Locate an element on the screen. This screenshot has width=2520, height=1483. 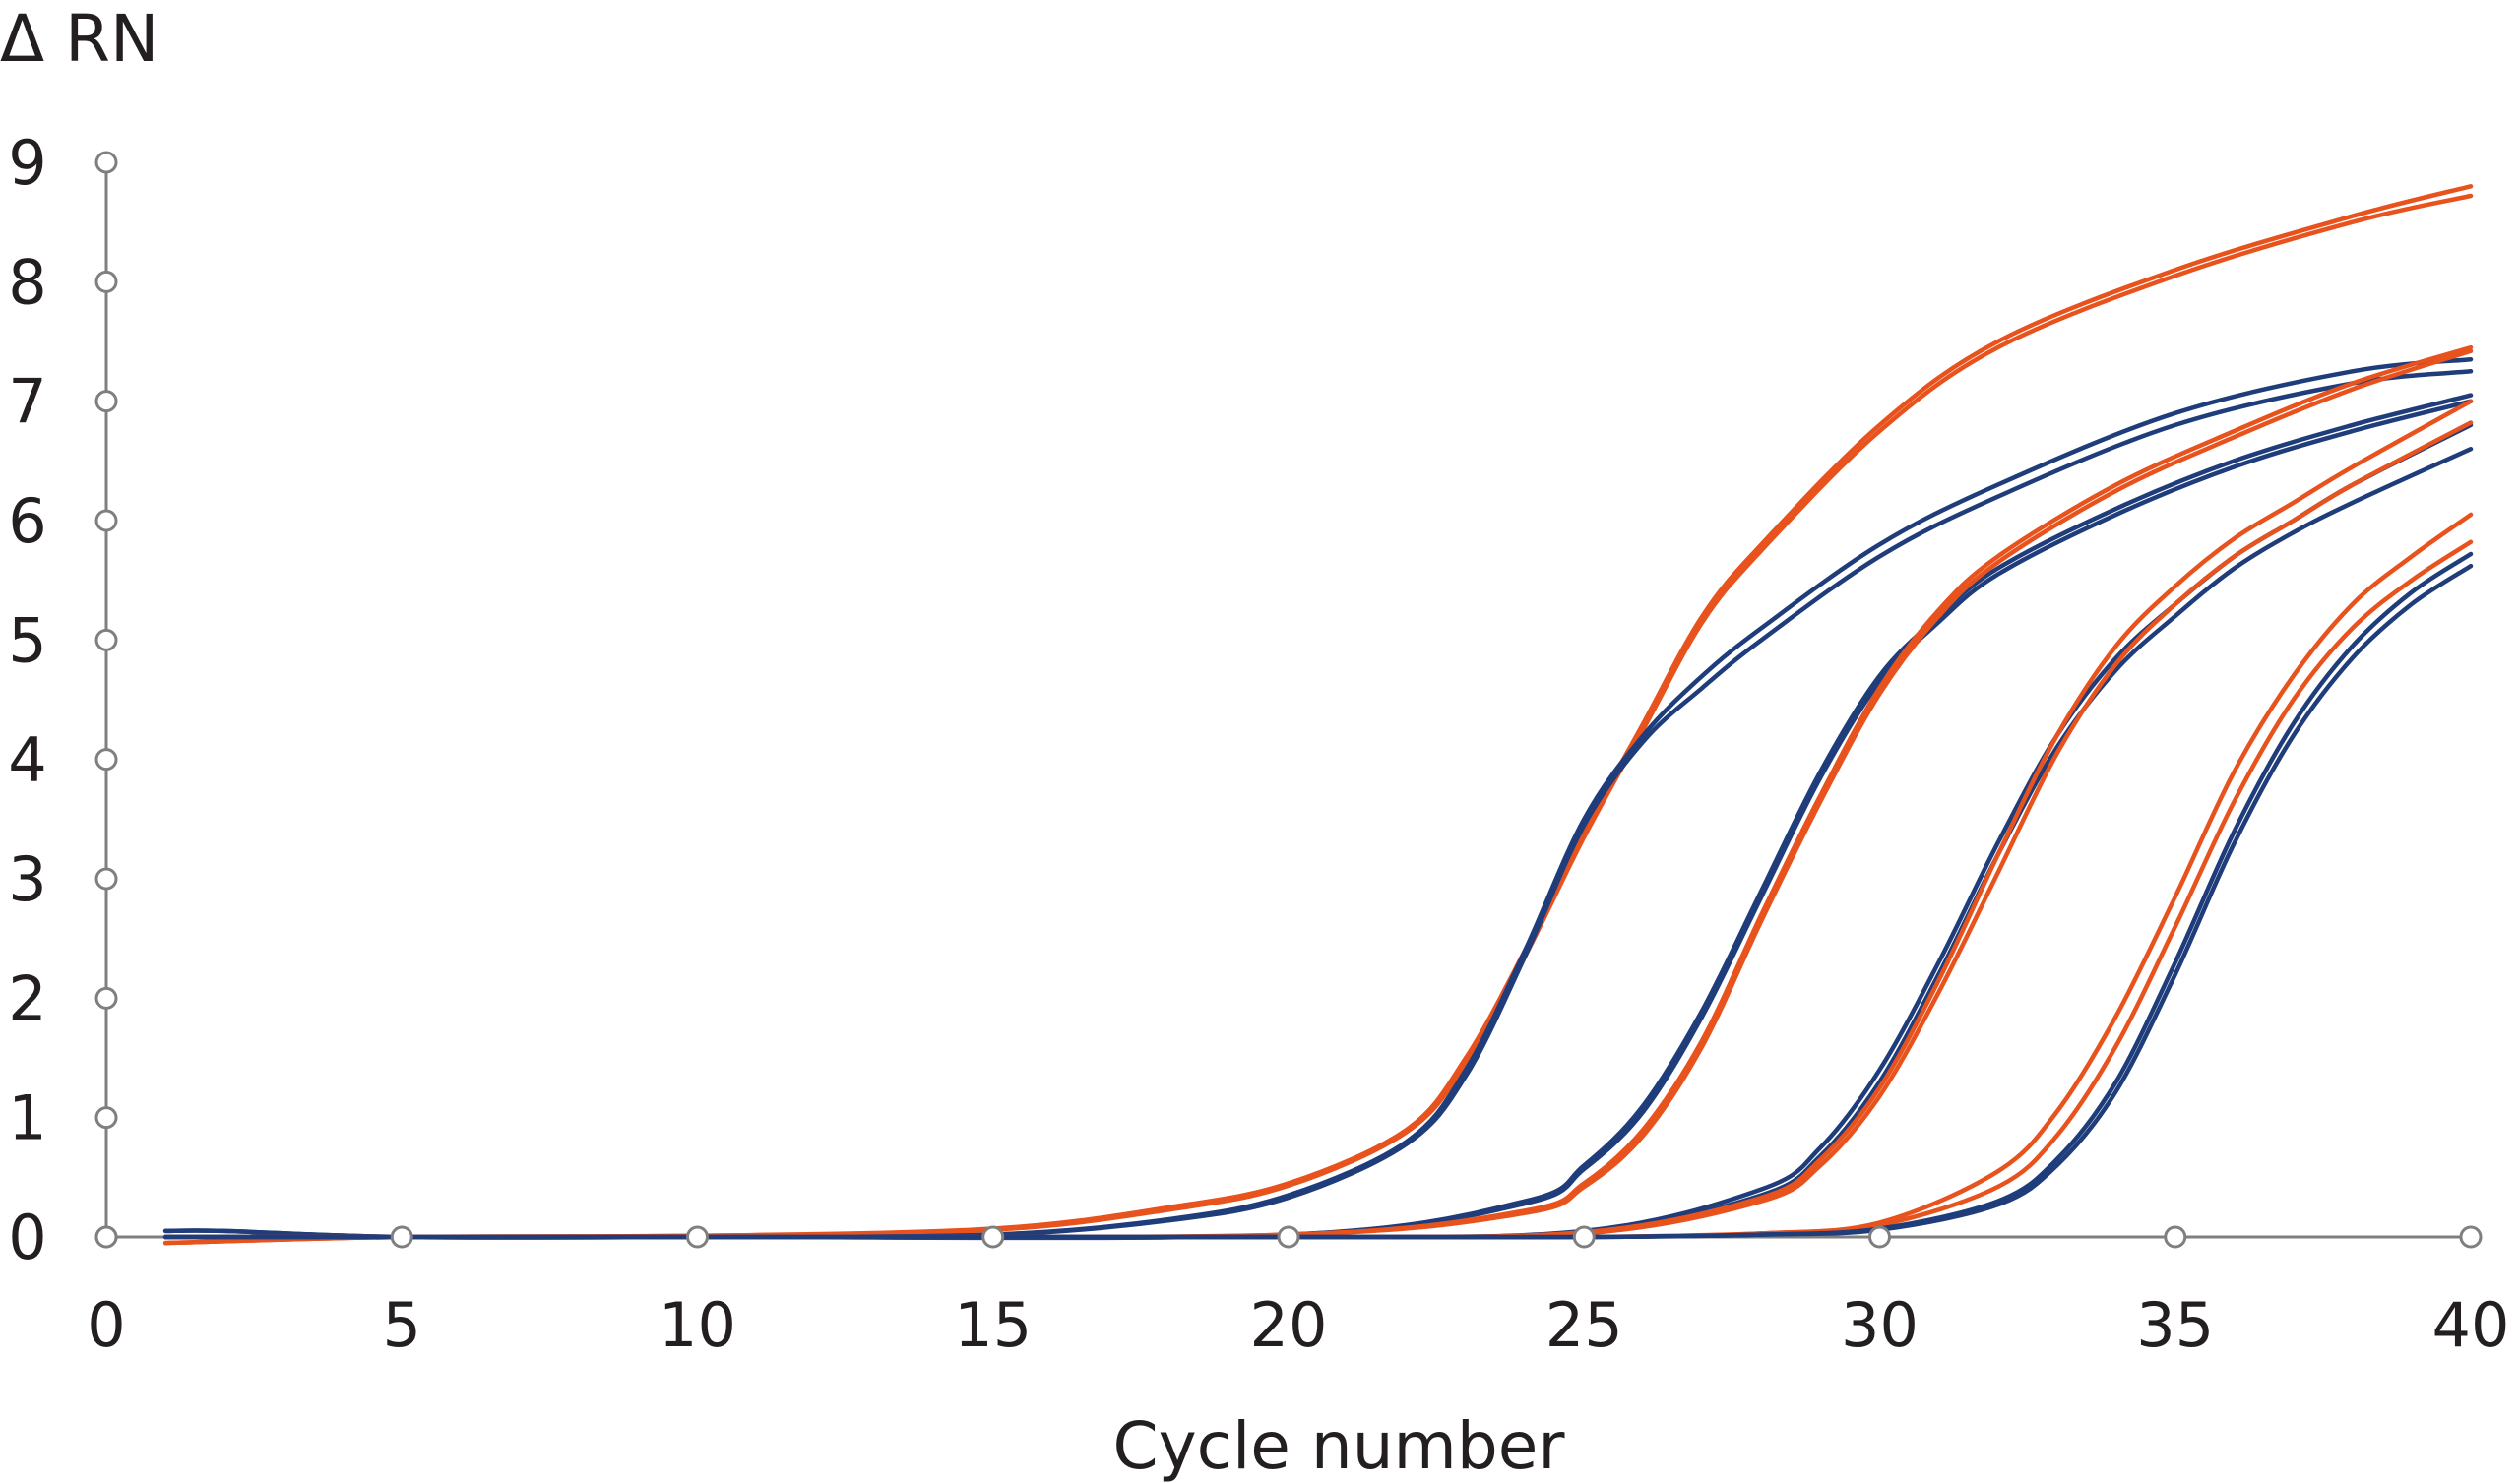
y-tick-label-2: 2 is located at coordinates (27, 998).